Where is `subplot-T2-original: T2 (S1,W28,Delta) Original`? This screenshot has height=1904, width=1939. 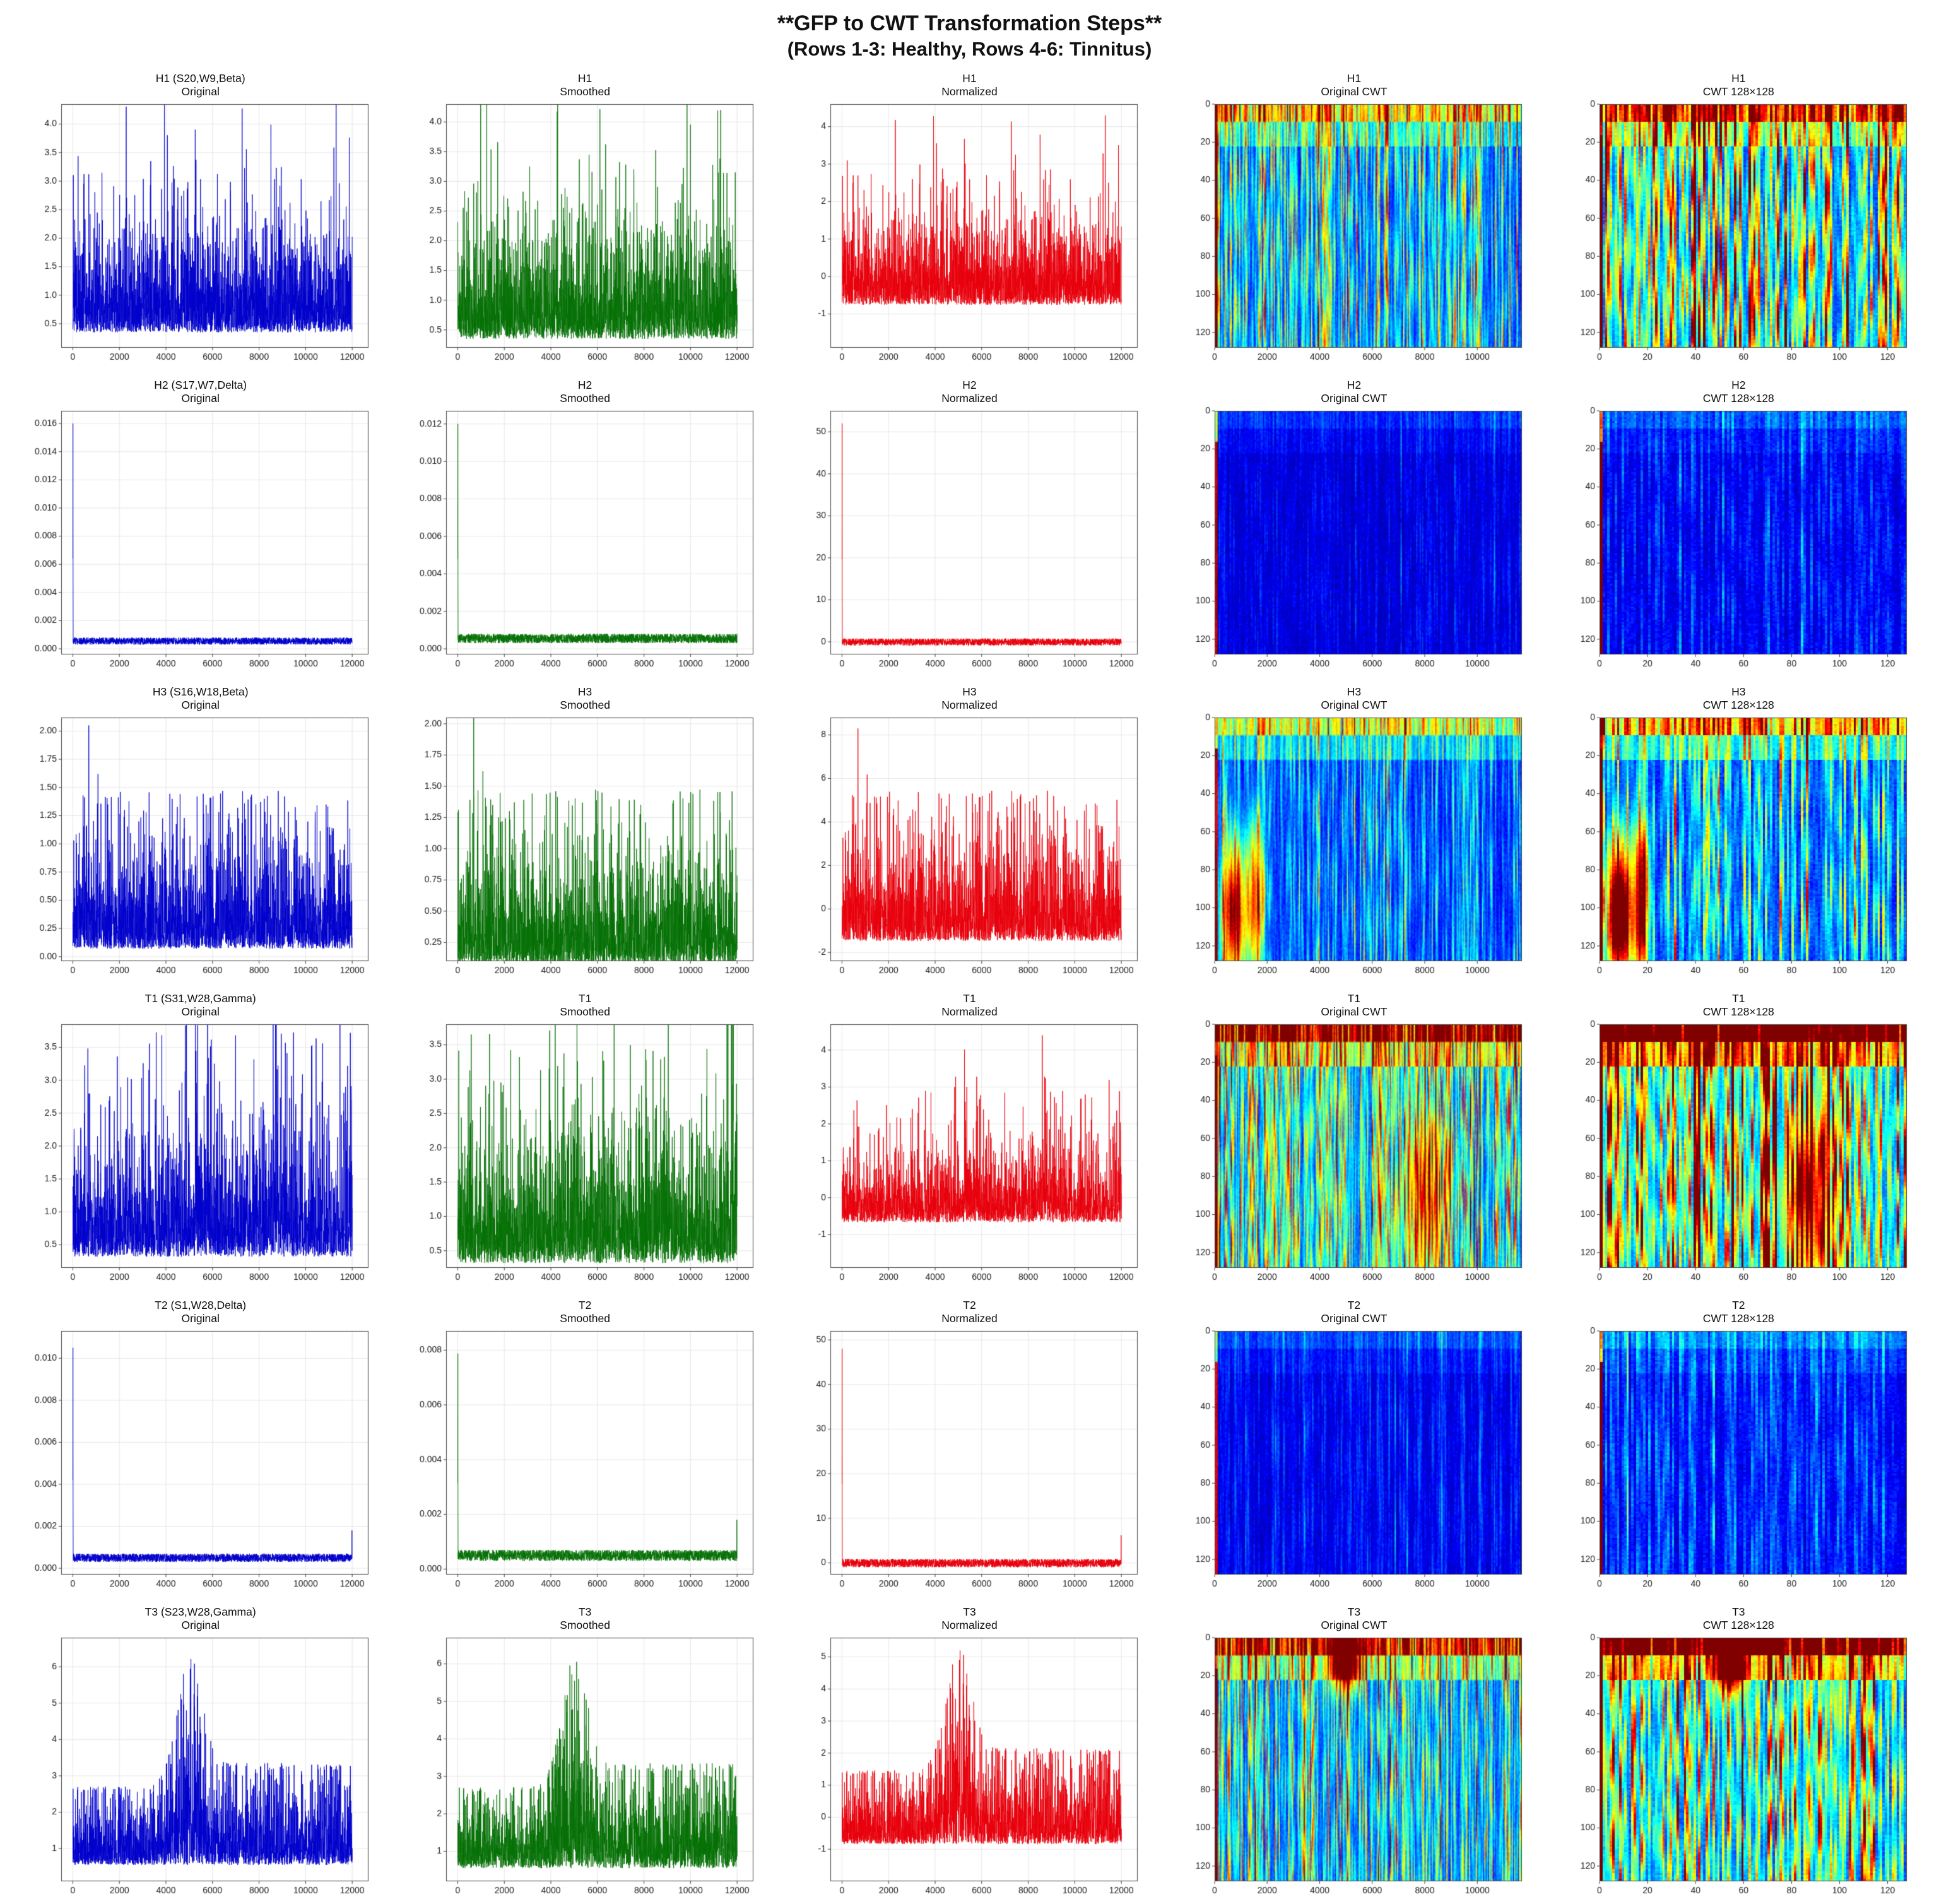 subplot-T2-original: T2 (S1,W28,Delta) Original is located at coordinates (200, 1447).